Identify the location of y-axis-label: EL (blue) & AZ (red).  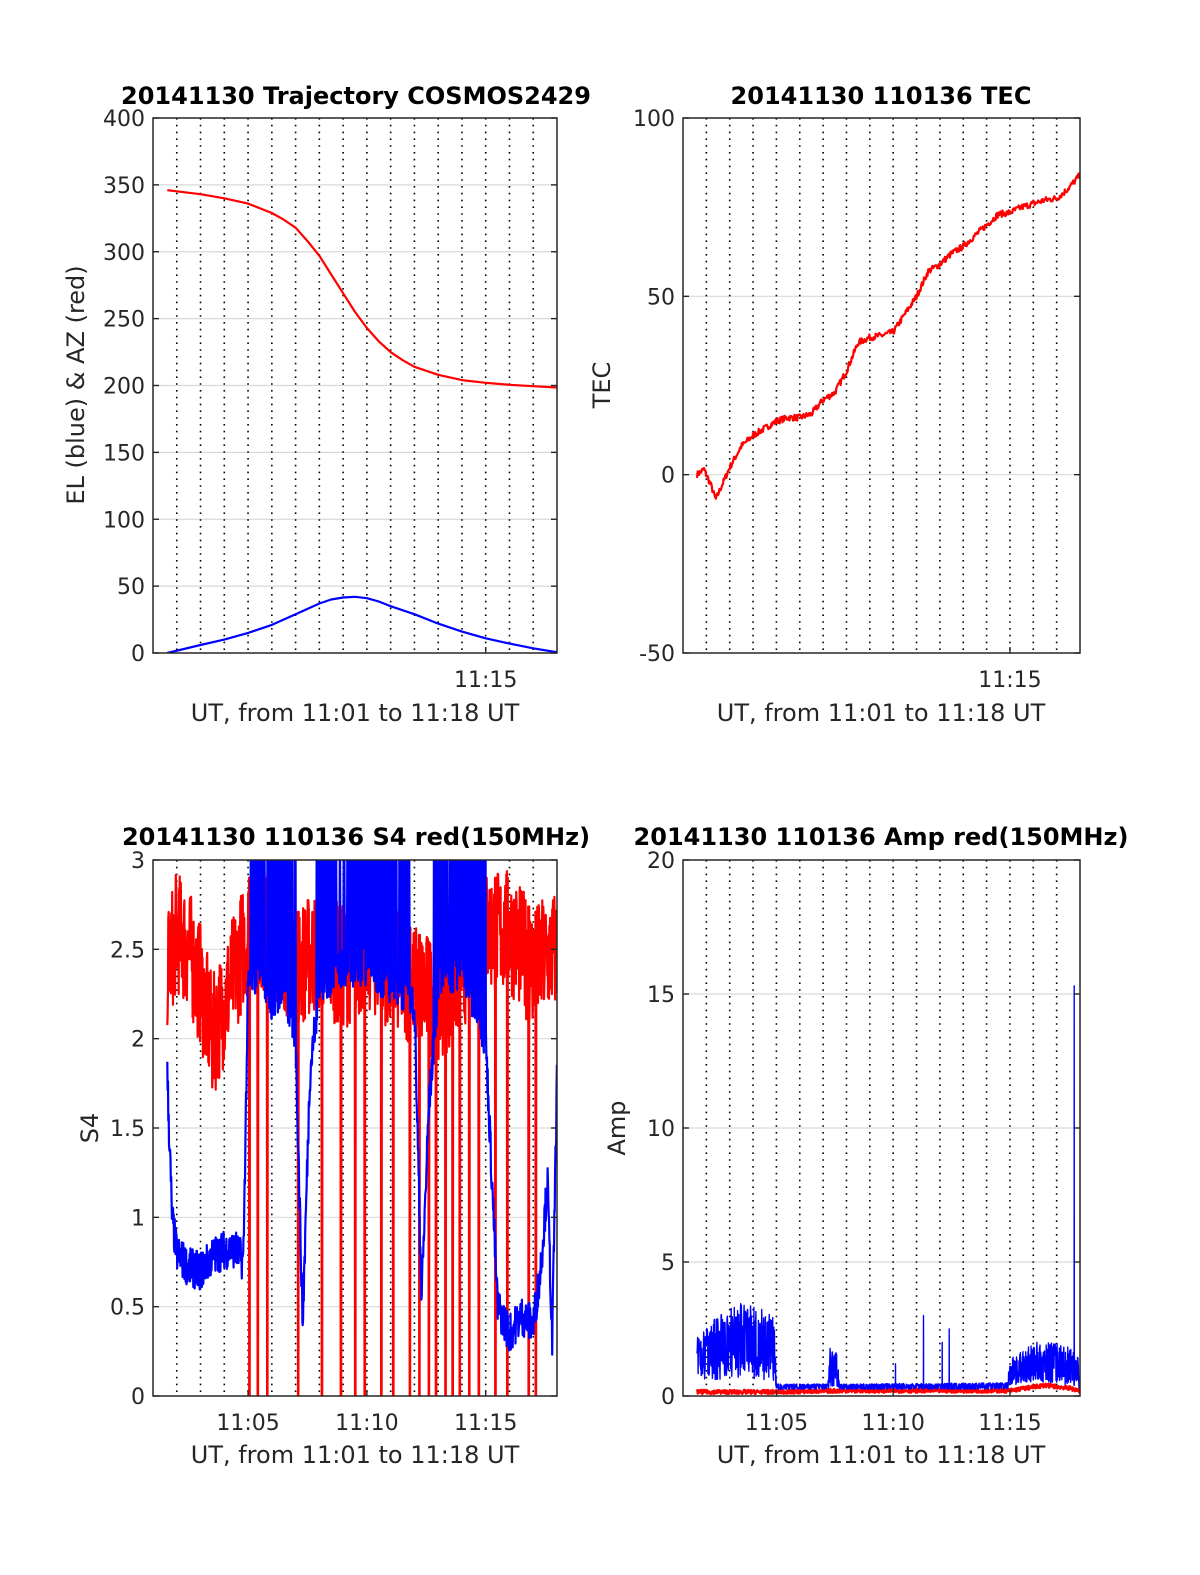
(76, 384).